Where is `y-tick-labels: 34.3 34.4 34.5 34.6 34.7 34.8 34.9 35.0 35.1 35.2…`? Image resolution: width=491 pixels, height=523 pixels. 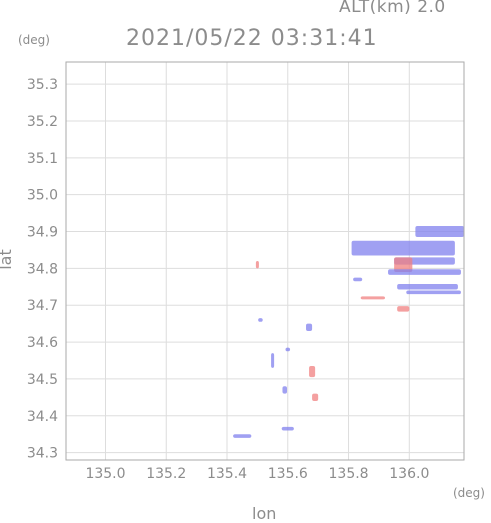
y-tick-labels: 34.3 34.4 34.5 34.6 34.7 34.8 34.9 35.0 35.1 35.2… is located at coordinates (42, 269).